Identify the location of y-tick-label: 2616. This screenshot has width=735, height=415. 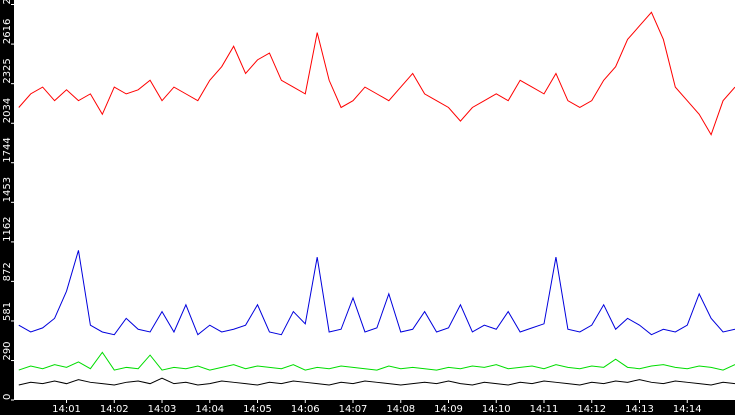
(7, 31).